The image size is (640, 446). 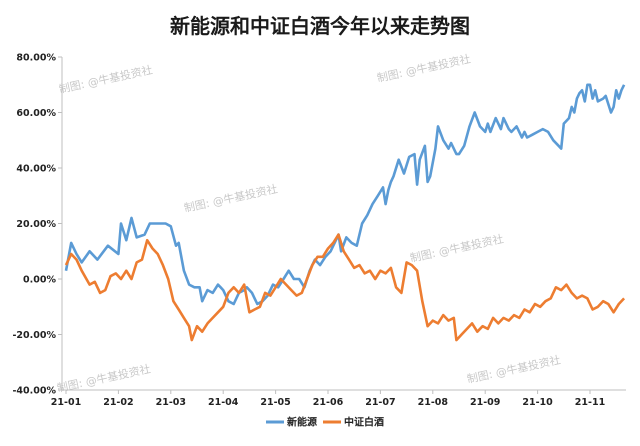 I want to click on y-tick-label: 40.00%, so click(x=36, y=169).